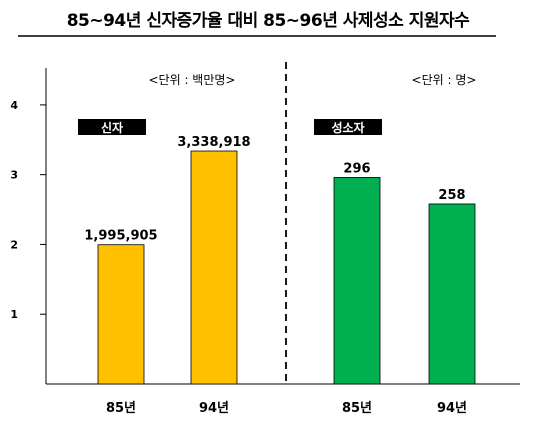 The height and width of the screenshot is (424, 536). What do you see at coordinates (14, 244) in the screenshot?
I see `y-tick-label: 2` at bounding box center [14, 244].